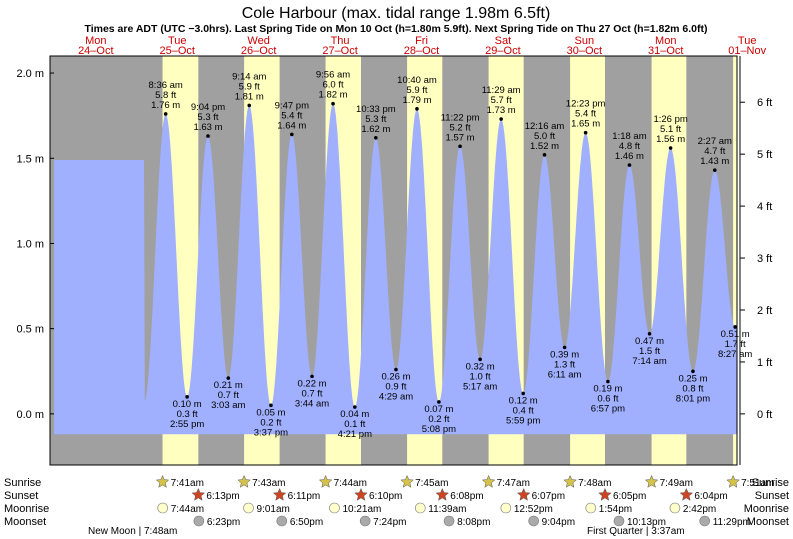  I want to click on day-header-weekday: Thu, so click(340, 41).